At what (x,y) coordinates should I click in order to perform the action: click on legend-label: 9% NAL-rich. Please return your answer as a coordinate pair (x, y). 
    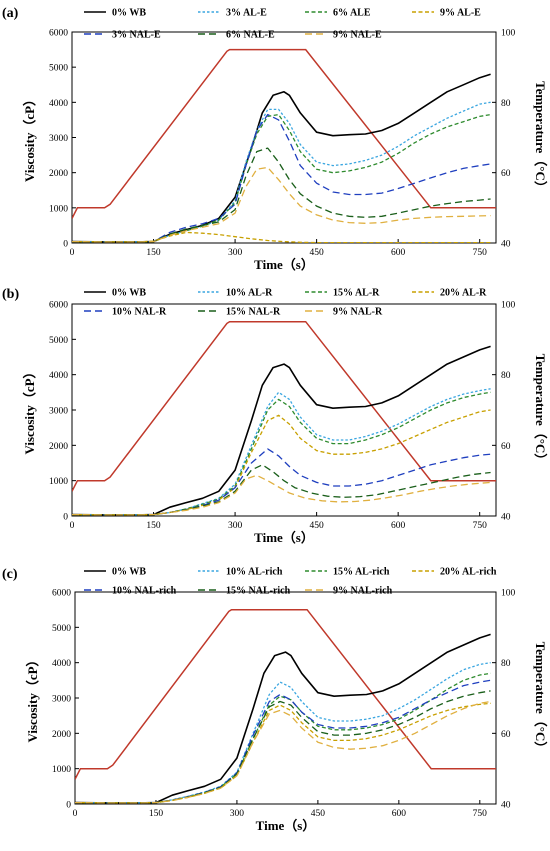
    Looking at the image, I should click on (363, 591).